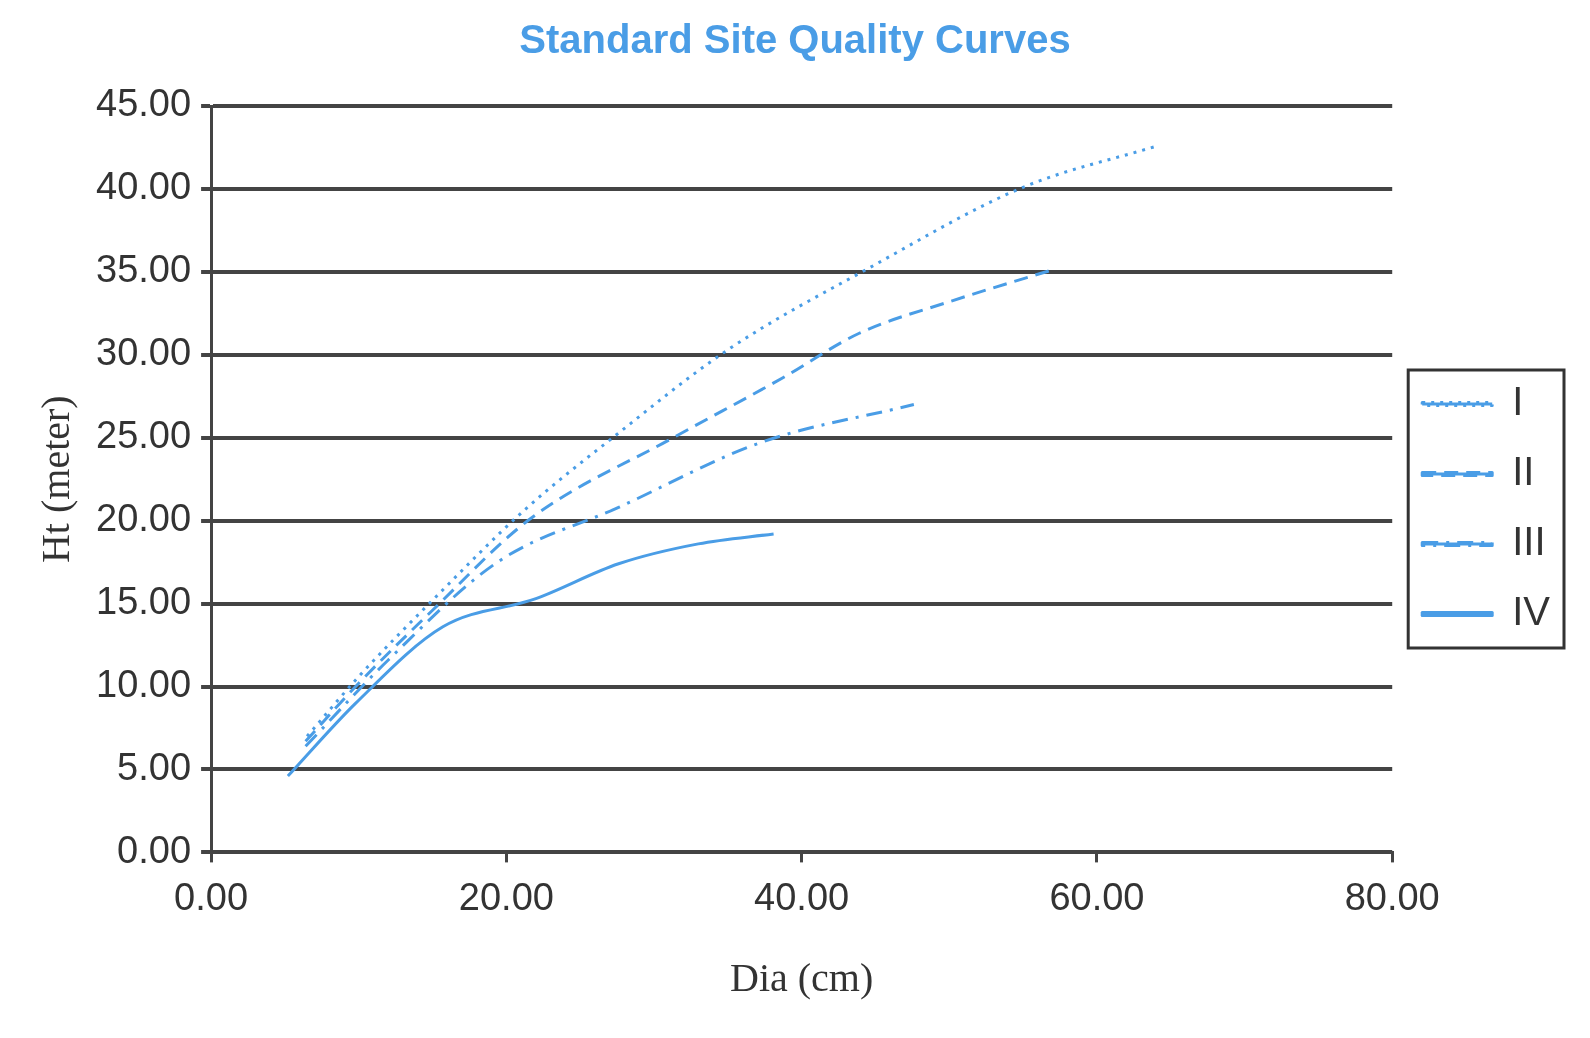  Describe the element at coordinates (144, 601) in the screenshot. I see `y-tick-label: 15.00` at that location.